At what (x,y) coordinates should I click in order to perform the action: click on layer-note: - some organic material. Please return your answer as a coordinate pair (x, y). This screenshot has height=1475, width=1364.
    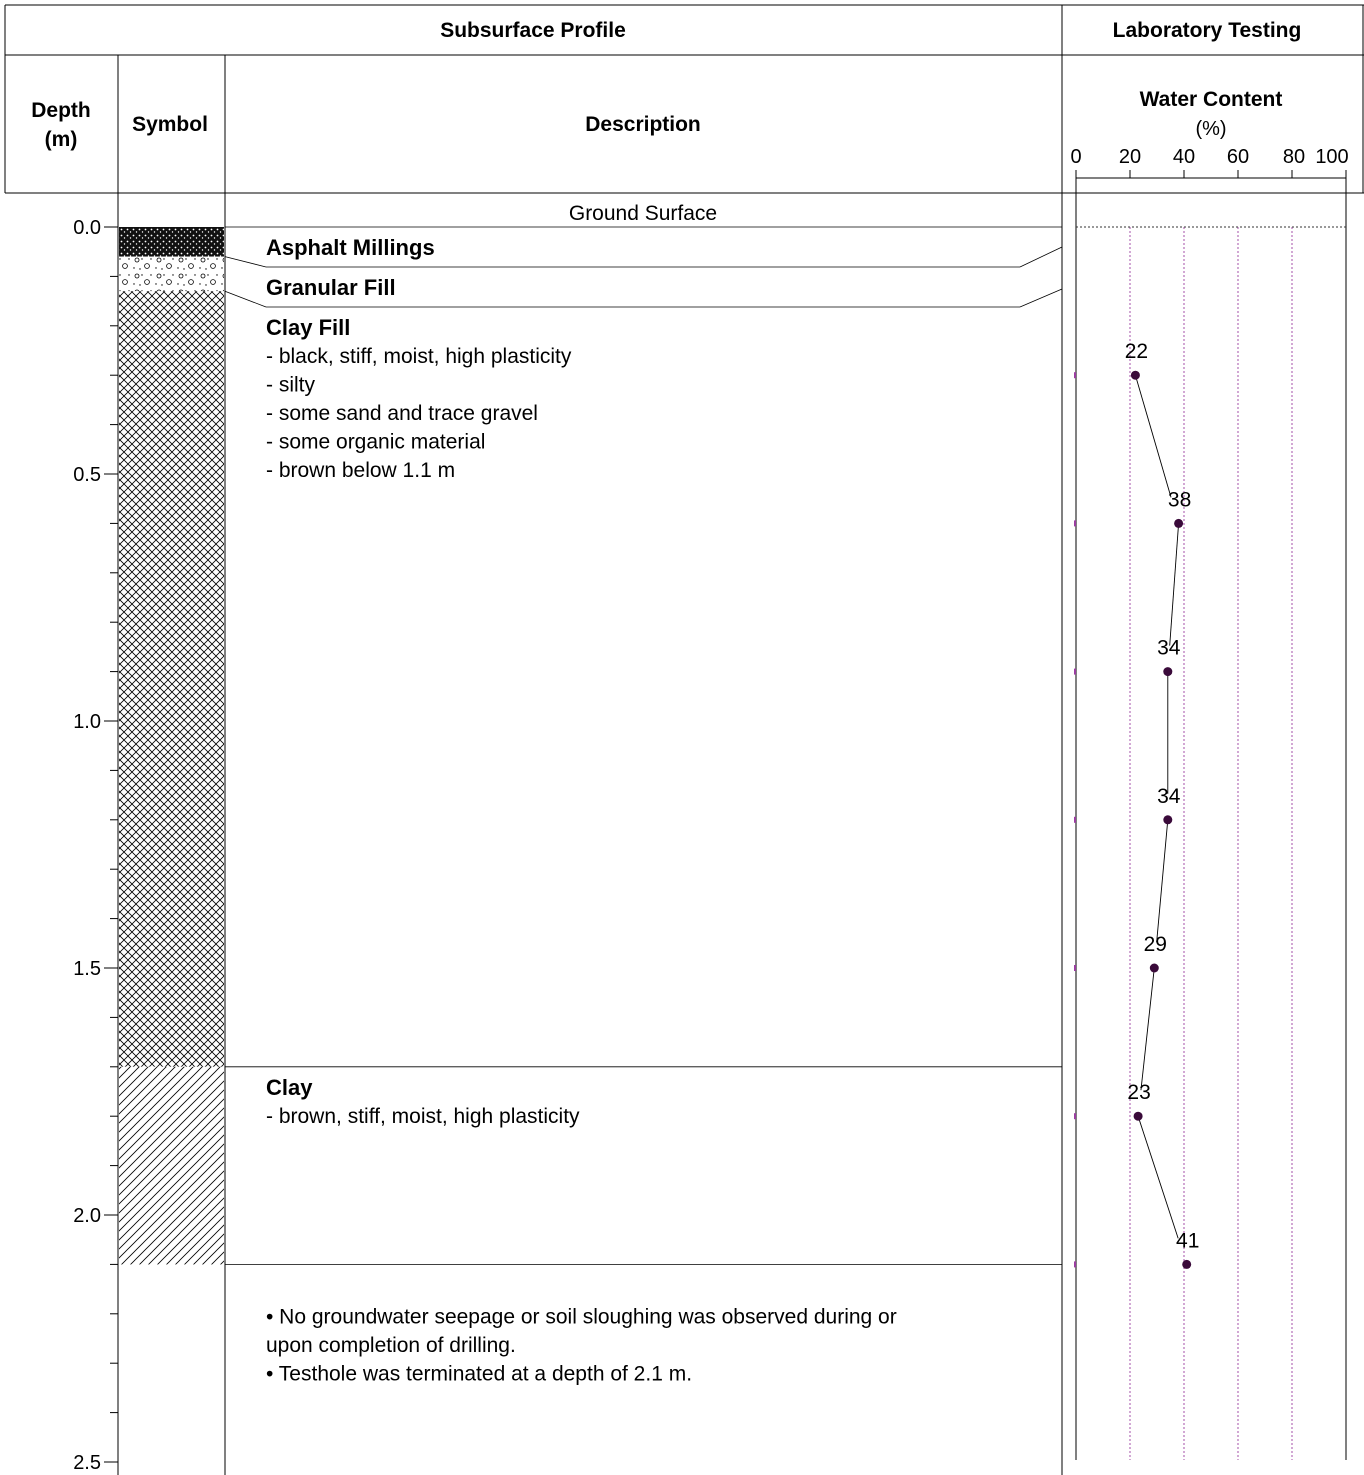
    Looking at the image, I should click on (375, 442).